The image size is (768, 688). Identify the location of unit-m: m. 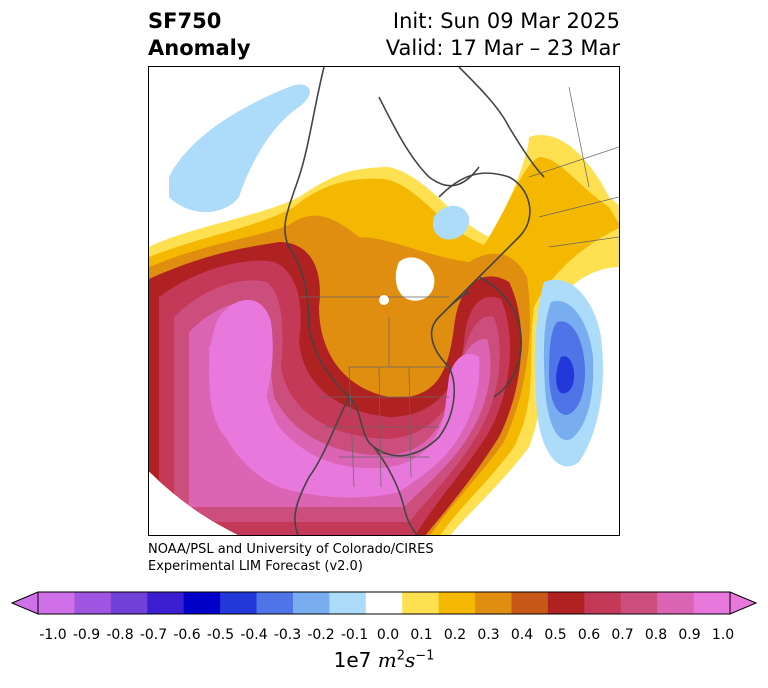
(387, 660).